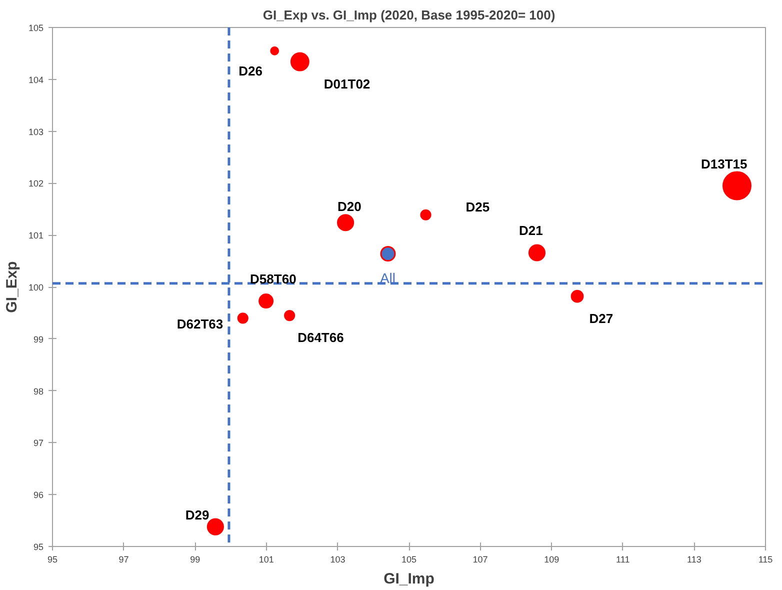  What do you see at coordinates (52, 559) in the screenshot?
I see `x-tick-label: 95` at bounding box center [52, 559].